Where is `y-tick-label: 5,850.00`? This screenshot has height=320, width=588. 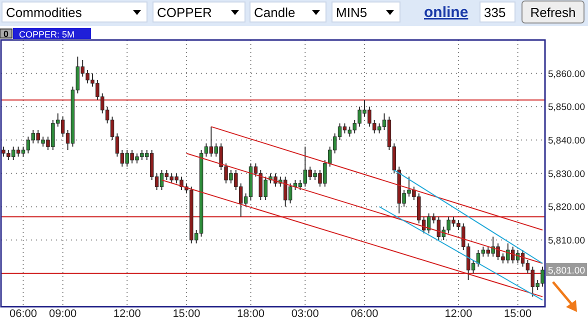
y-tick-label: 5,850.00 is located at coordinates (566, 108).